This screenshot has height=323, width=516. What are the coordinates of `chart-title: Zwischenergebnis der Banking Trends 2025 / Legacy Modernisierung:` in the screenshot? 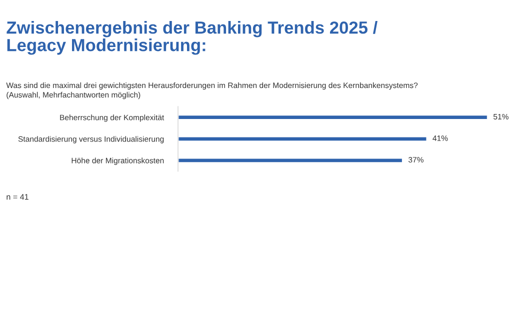 It's located at (192, 37).